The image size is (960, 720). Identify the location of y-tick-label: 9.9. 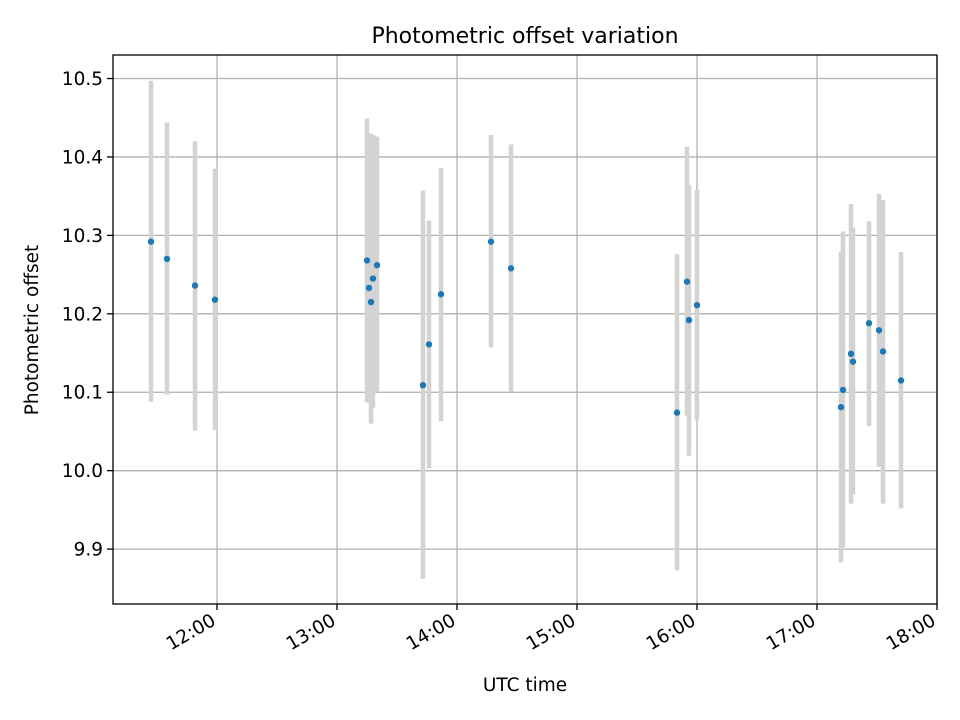
(88, 550).